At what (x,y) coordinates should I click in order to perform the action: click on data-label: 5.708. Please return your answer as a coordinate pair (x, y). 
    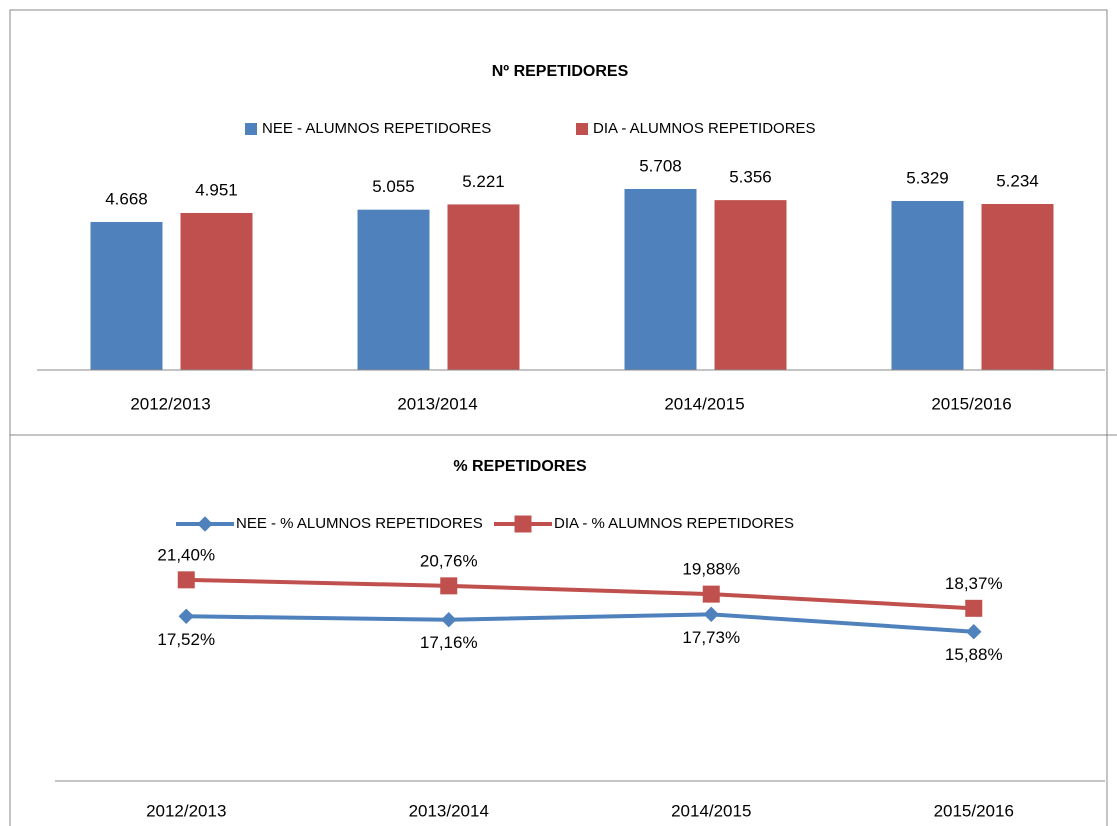
    Looking at the image, I should click on (660, 165).